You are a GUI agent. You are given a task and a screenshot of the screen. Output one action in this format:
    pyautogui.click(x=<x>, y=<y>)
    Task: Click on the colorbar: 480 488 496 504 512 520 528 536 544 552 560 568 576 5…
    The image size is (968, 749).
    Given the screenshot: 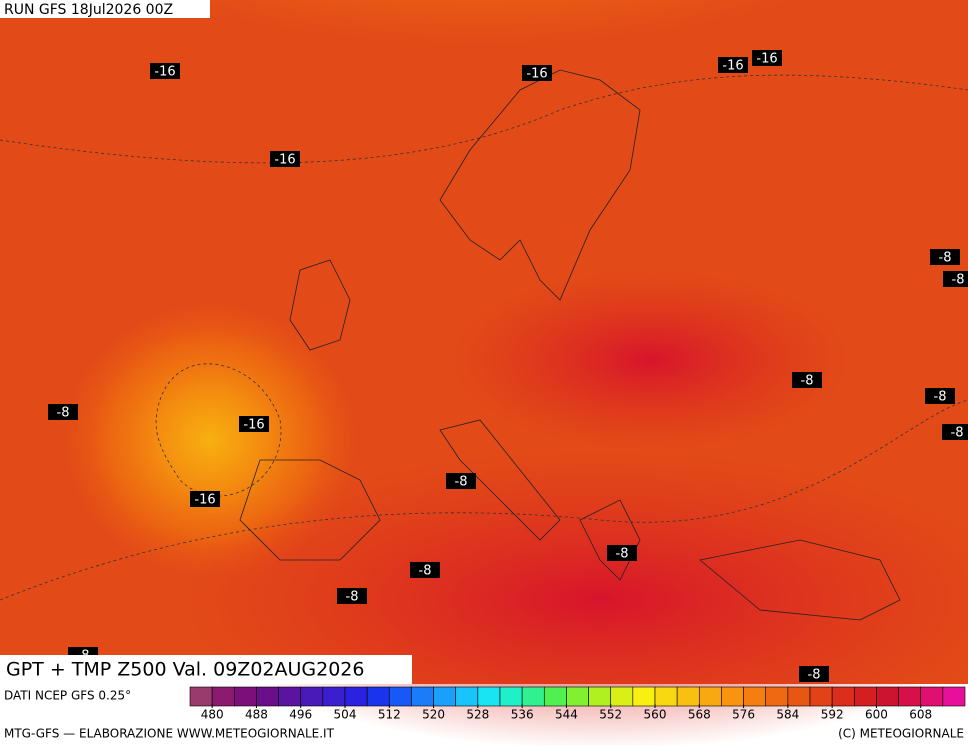 What is the action you would take?
    pyautogui.click(x=577, y=704)
    